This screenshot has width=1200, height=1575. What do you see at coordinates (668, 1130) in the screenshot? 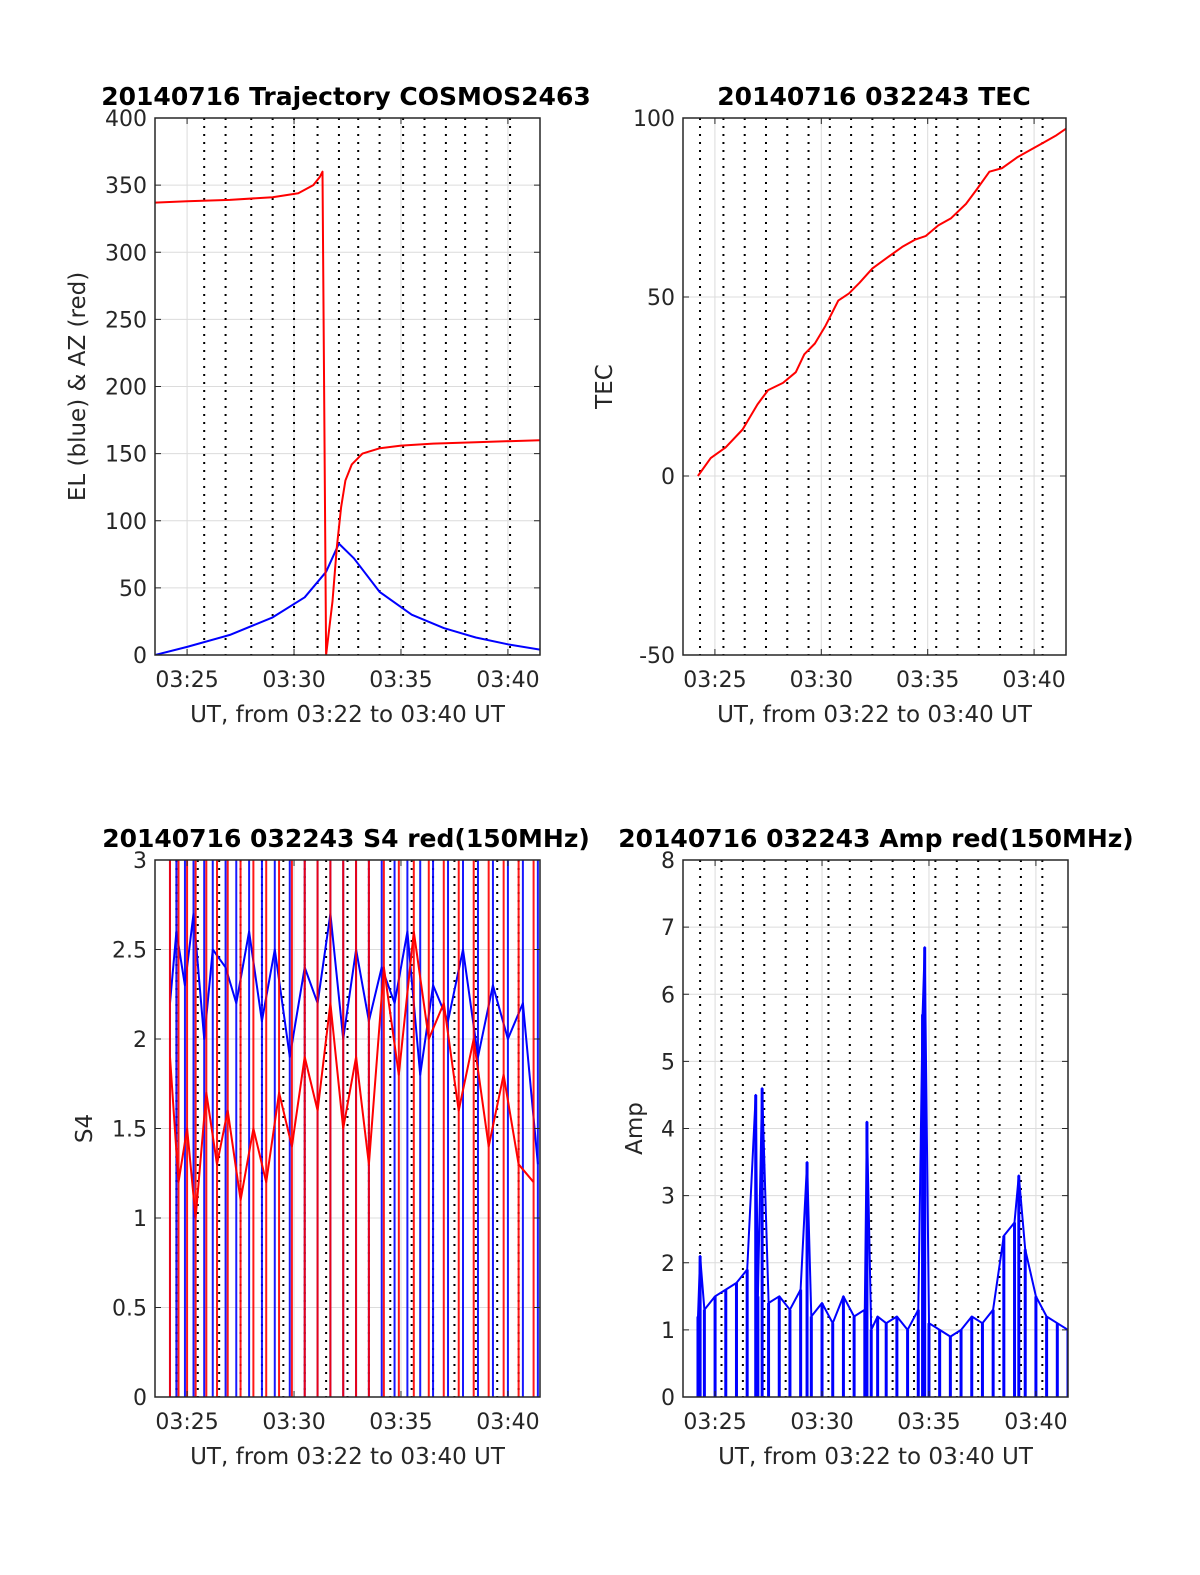
I see `y-tick-label: 4` at bounding box center [668, 1130].